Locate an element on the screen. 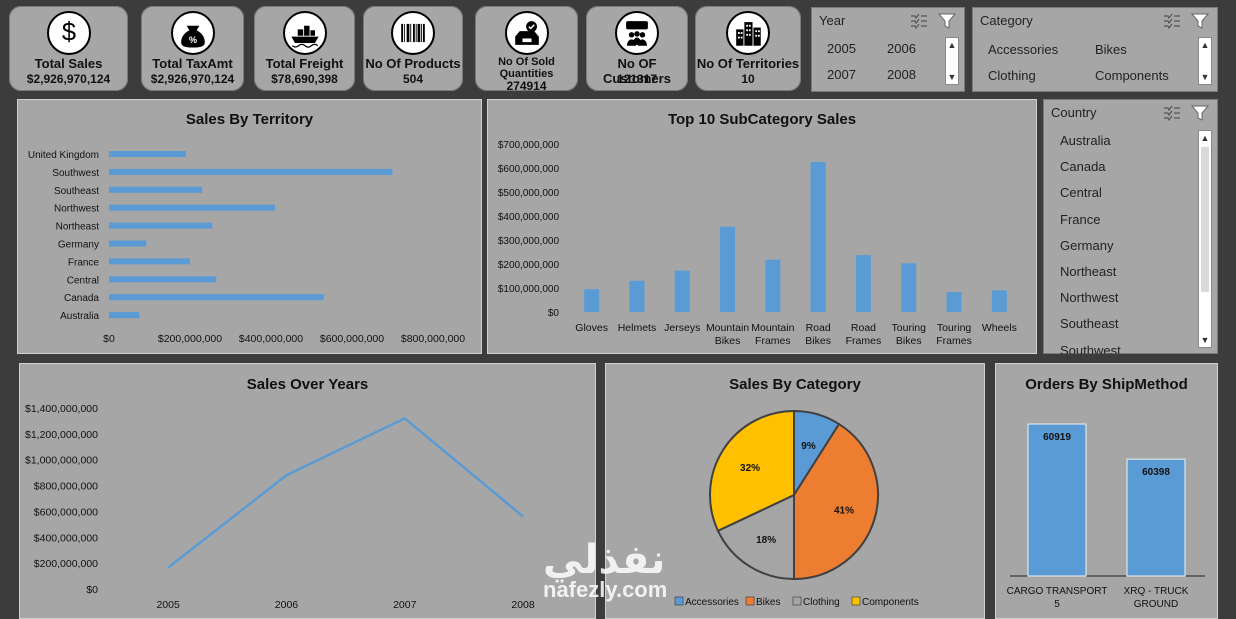 The height and width of the screenshot is (619, 1236). slicer-item-australia: Australia is located at coordinates (1085, 140).